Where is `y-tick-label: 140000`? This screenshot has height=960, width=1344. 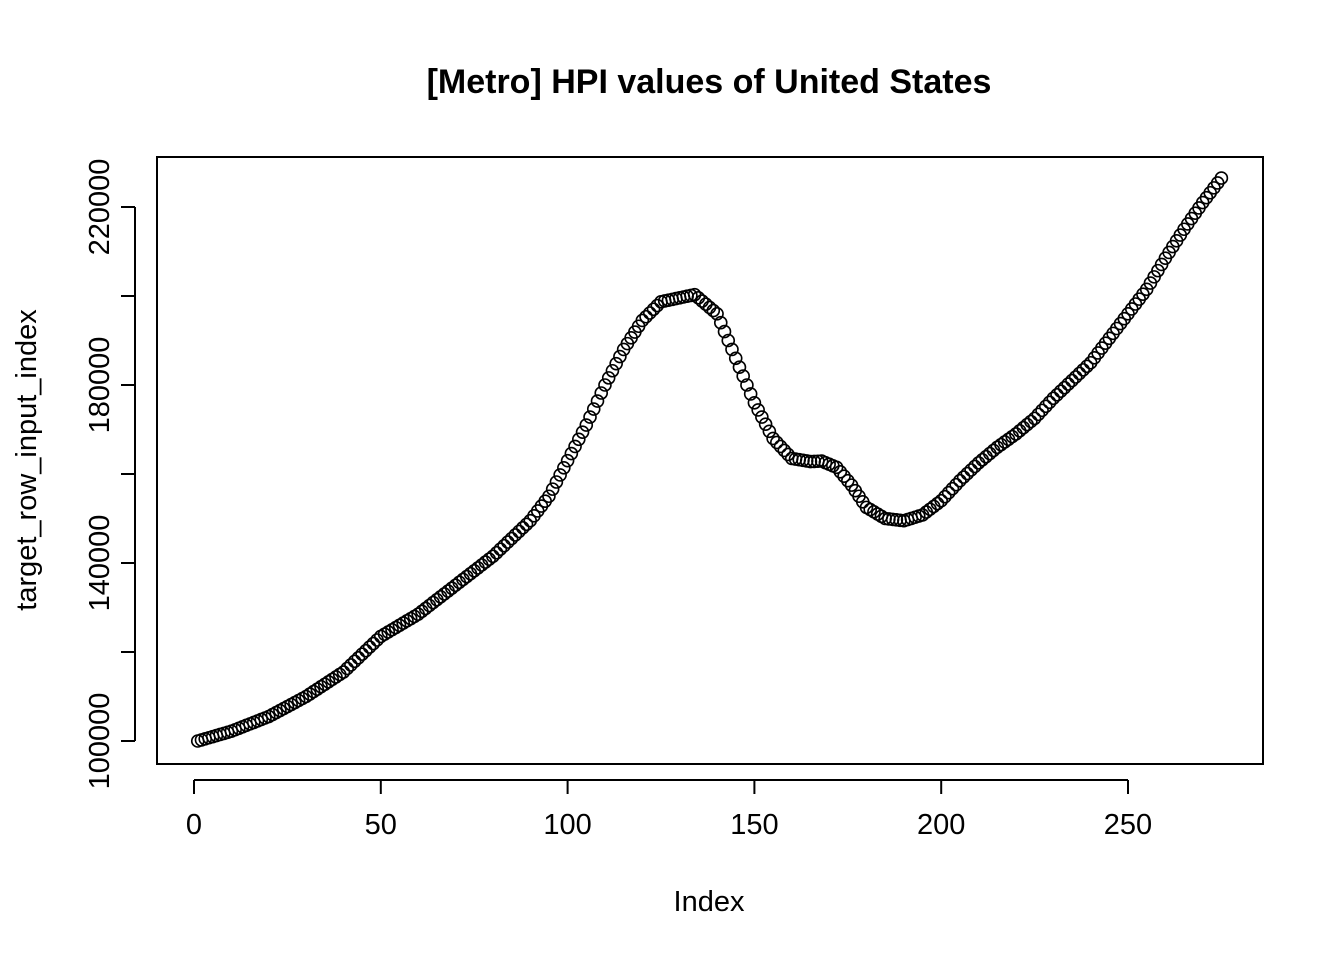
y-tick-label: 140000 is located at coordinates (100, 563).